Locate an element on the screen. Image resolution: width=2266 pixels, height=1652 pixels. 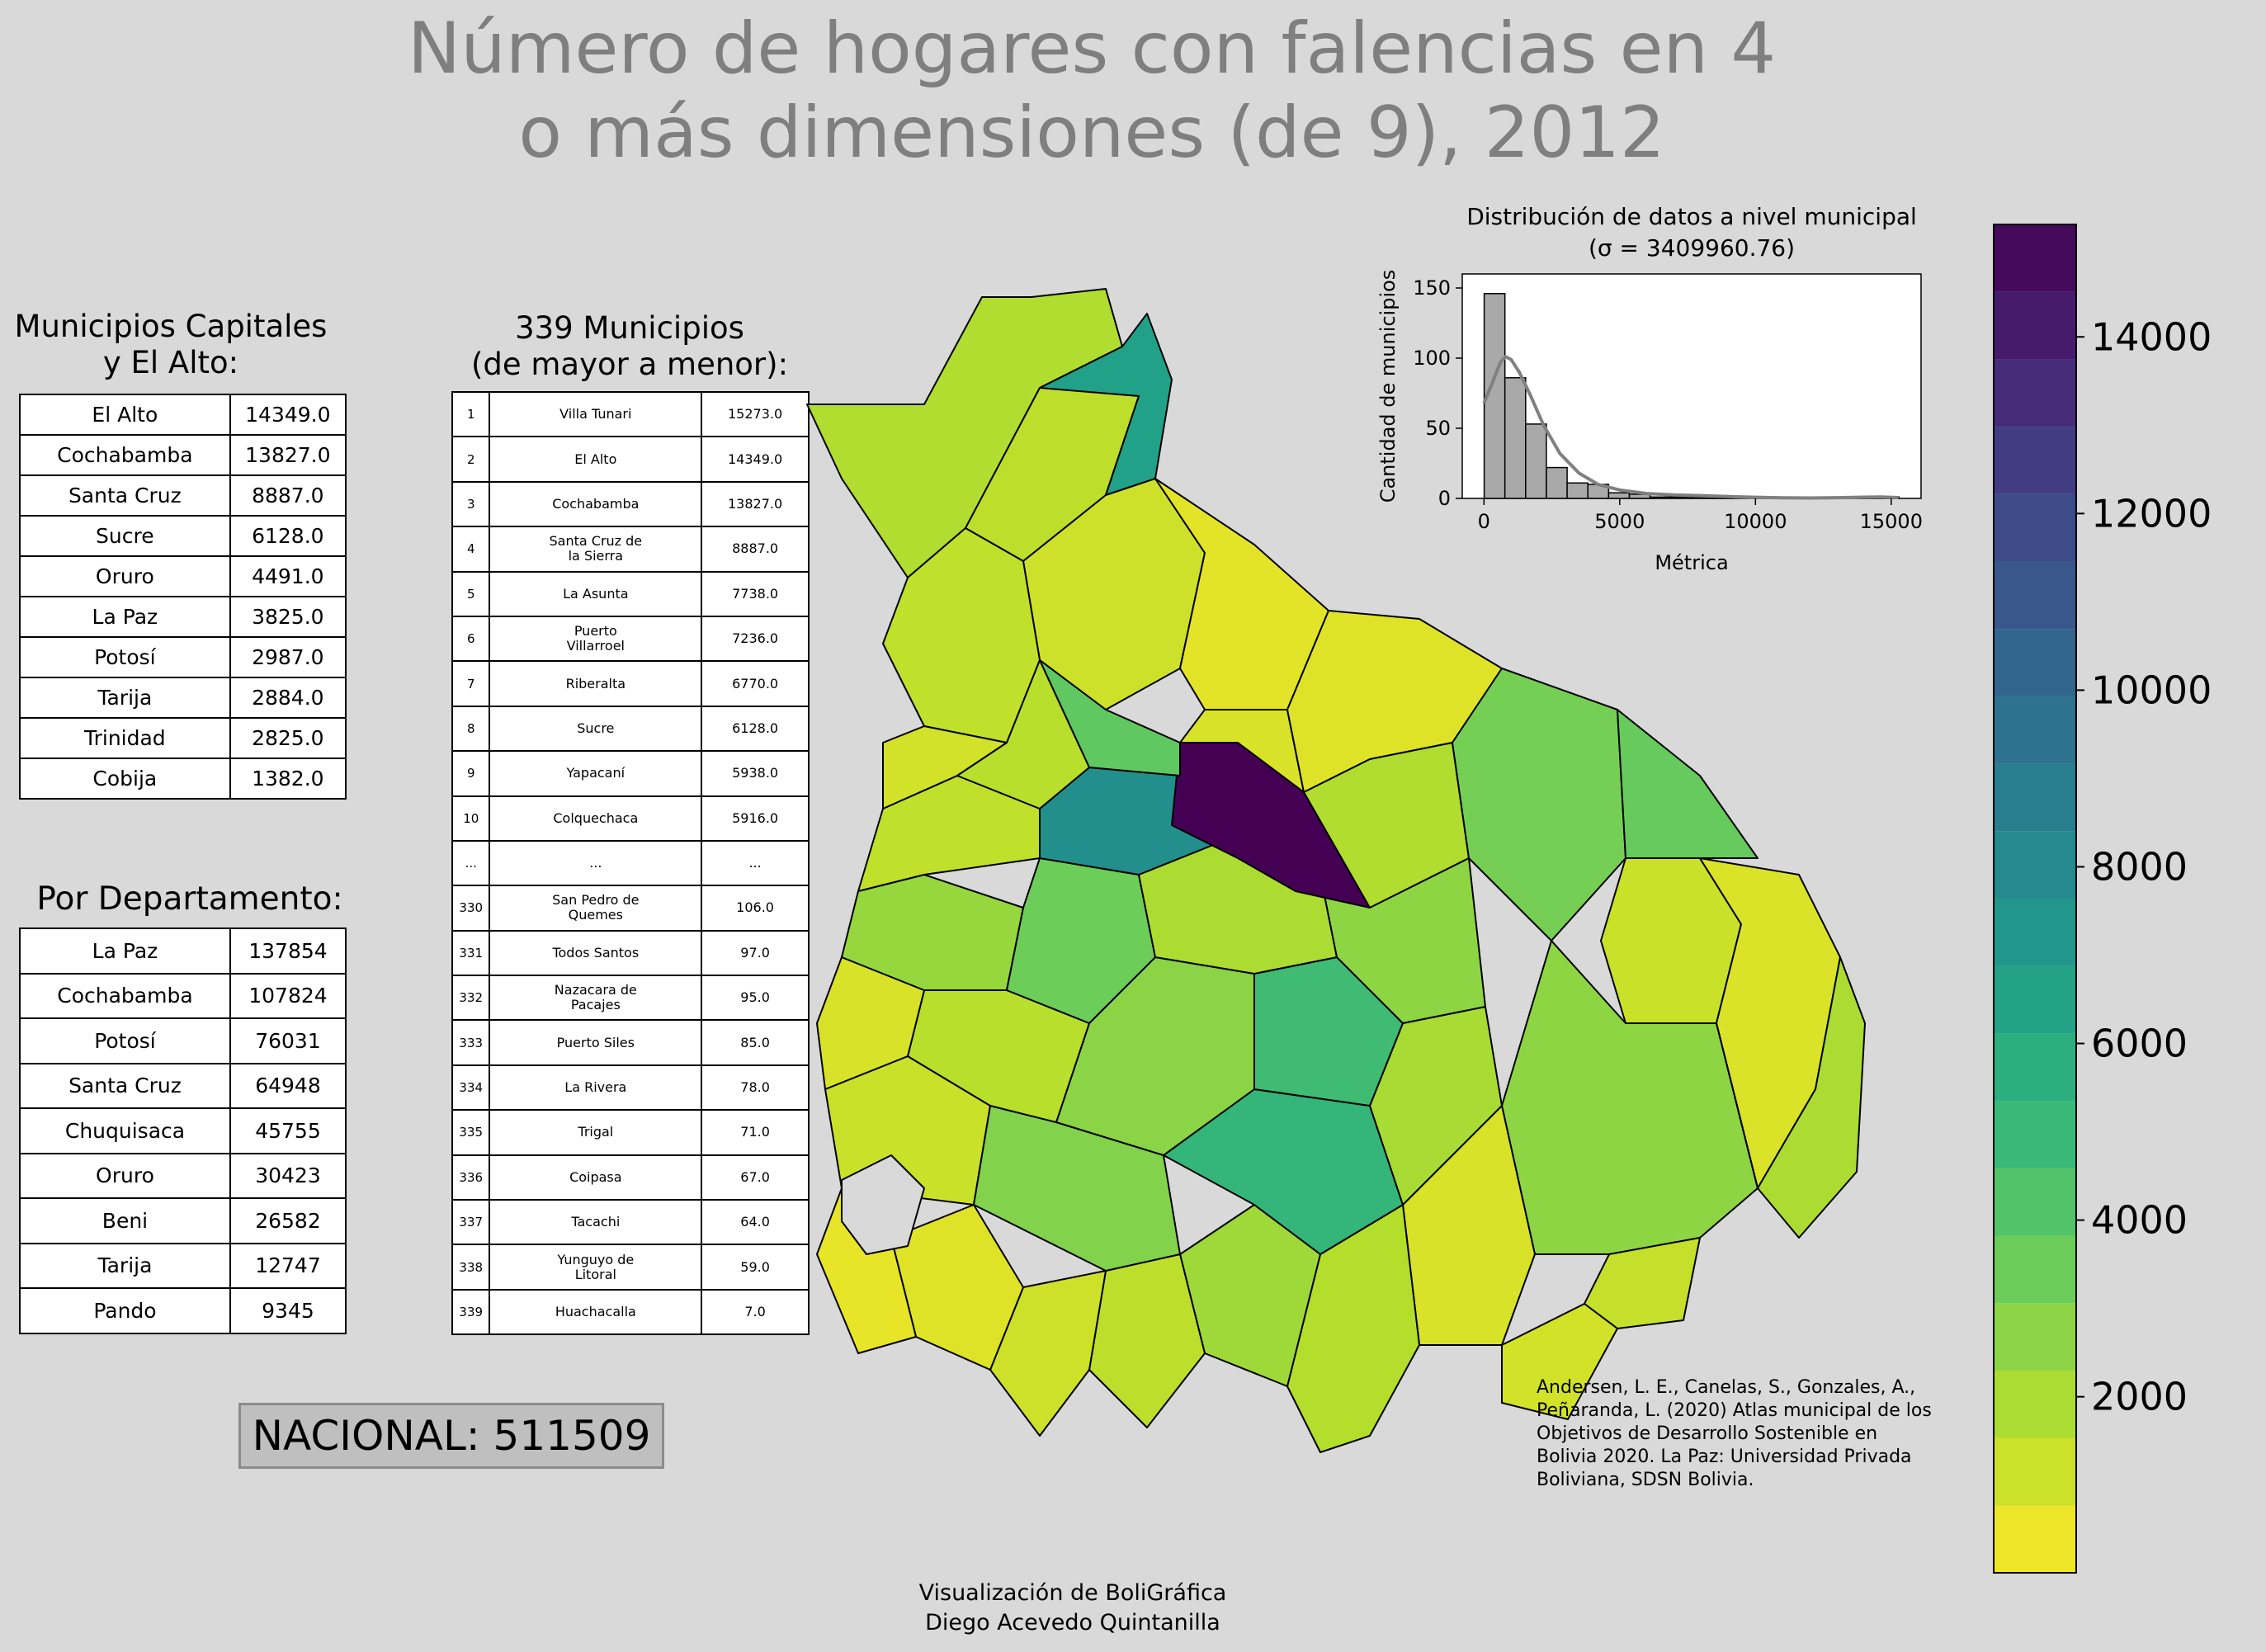
table-row: Beni 26582 is located at coordinates (183, 1221).